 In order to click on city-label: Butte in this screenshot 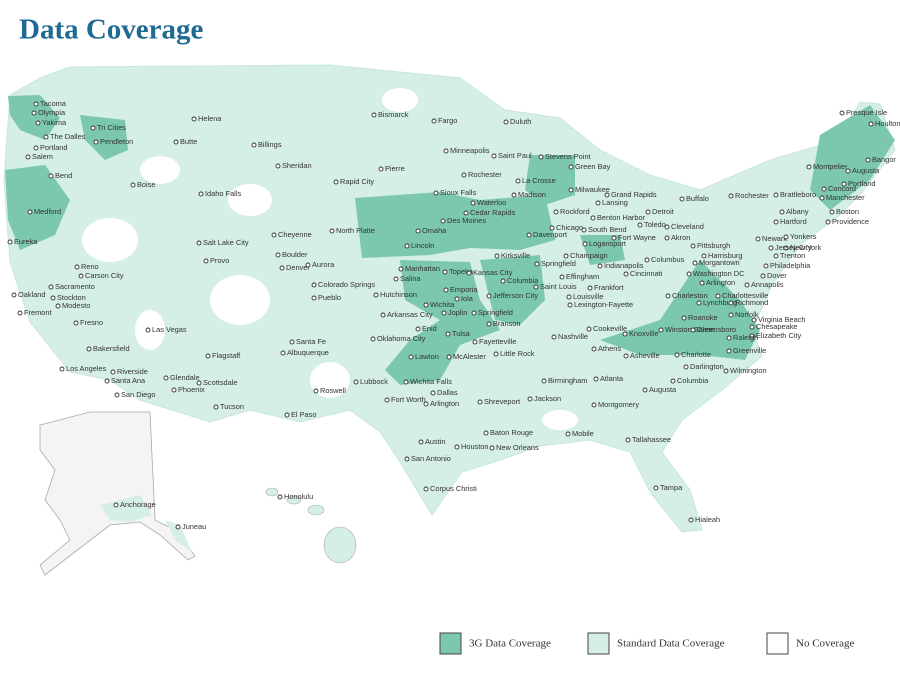, I will do `click(188, 141)`.